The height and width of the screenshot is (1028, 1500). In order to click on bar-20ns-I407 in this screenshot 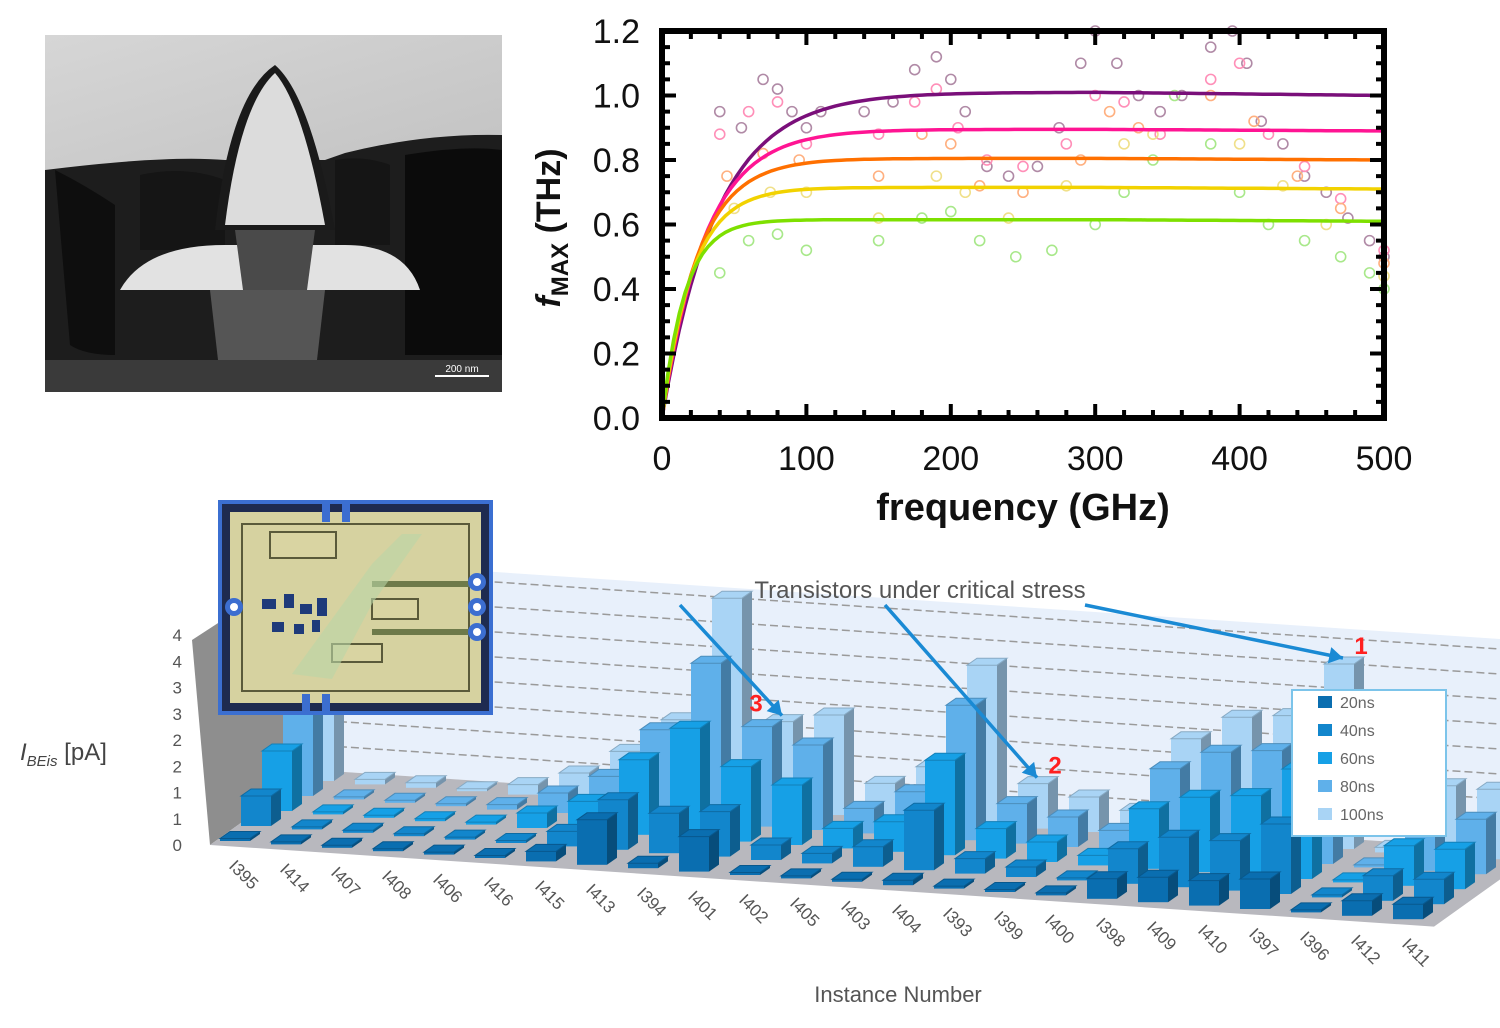, I will do `click(342, 842)`.